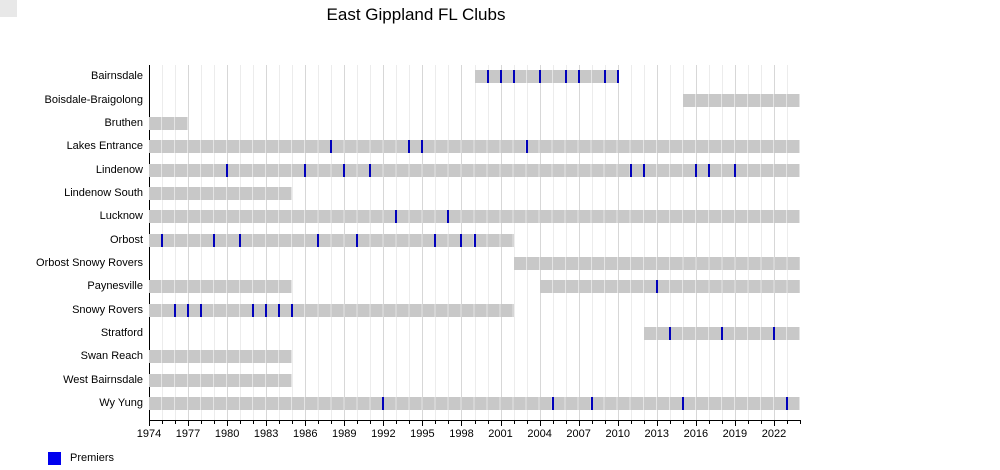 Image resolution: width=1000 pixels, height=470 pixels. What do you see at coordinates (92, 458) in the screenshot?
I see `legend-premiers-label: Premiers` at bounding box center [92, 458].